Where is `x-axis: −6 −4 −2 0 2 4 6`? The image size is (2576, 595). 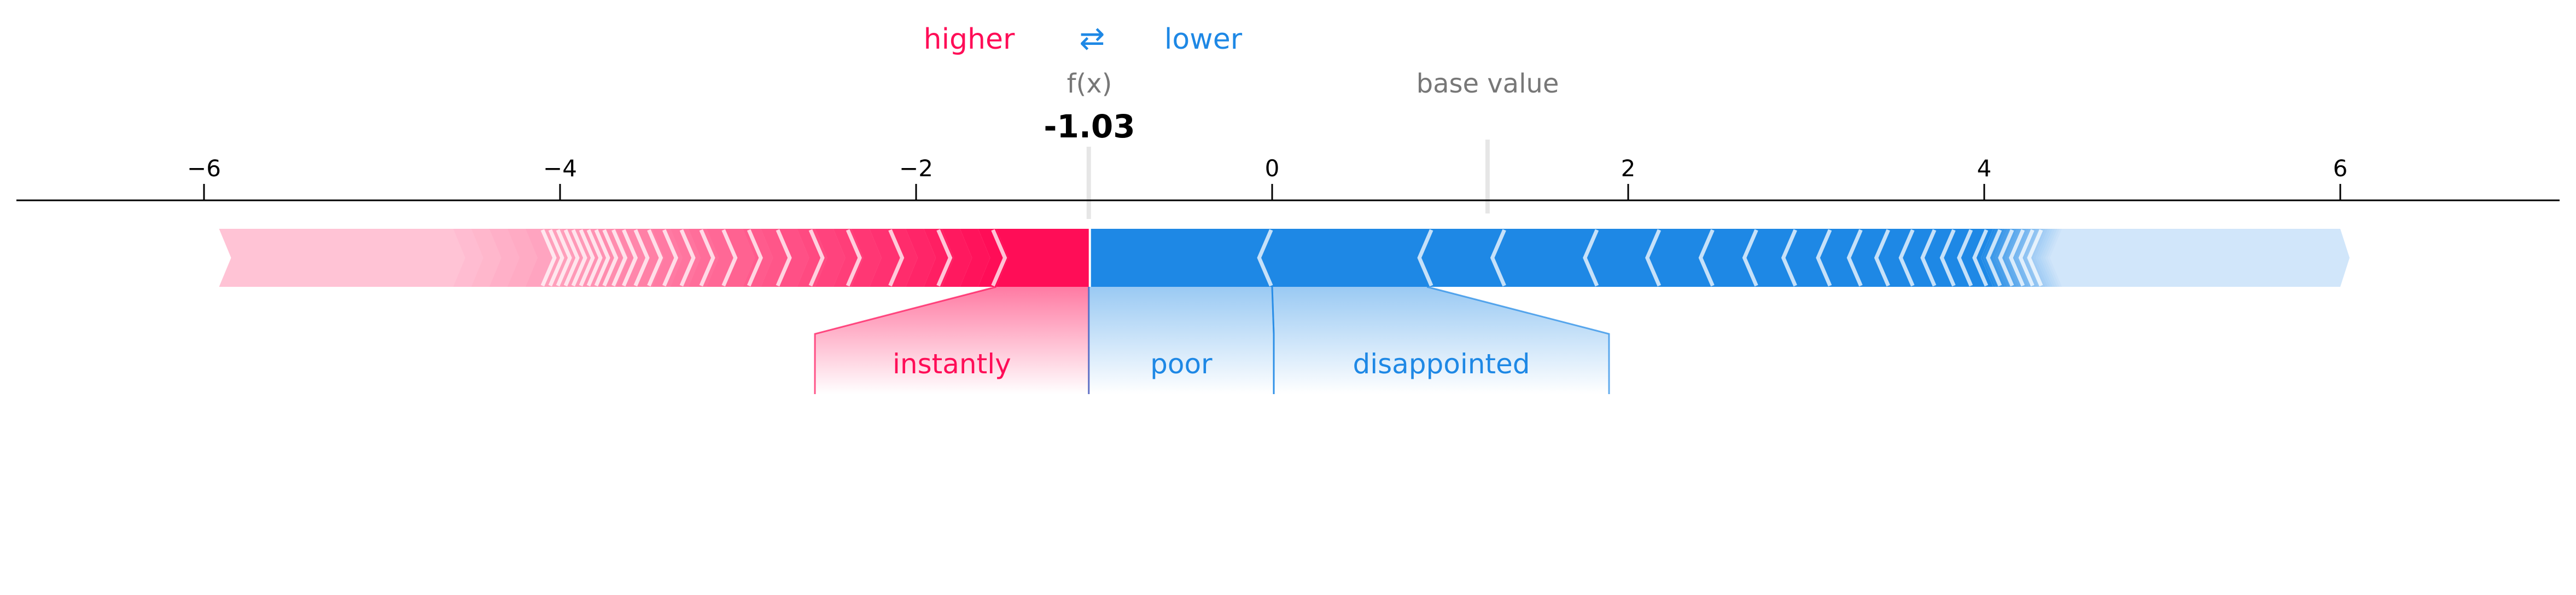
x-axis: −6 −4 −2 0 2 4 6 is located at coordinates (1288, 178).